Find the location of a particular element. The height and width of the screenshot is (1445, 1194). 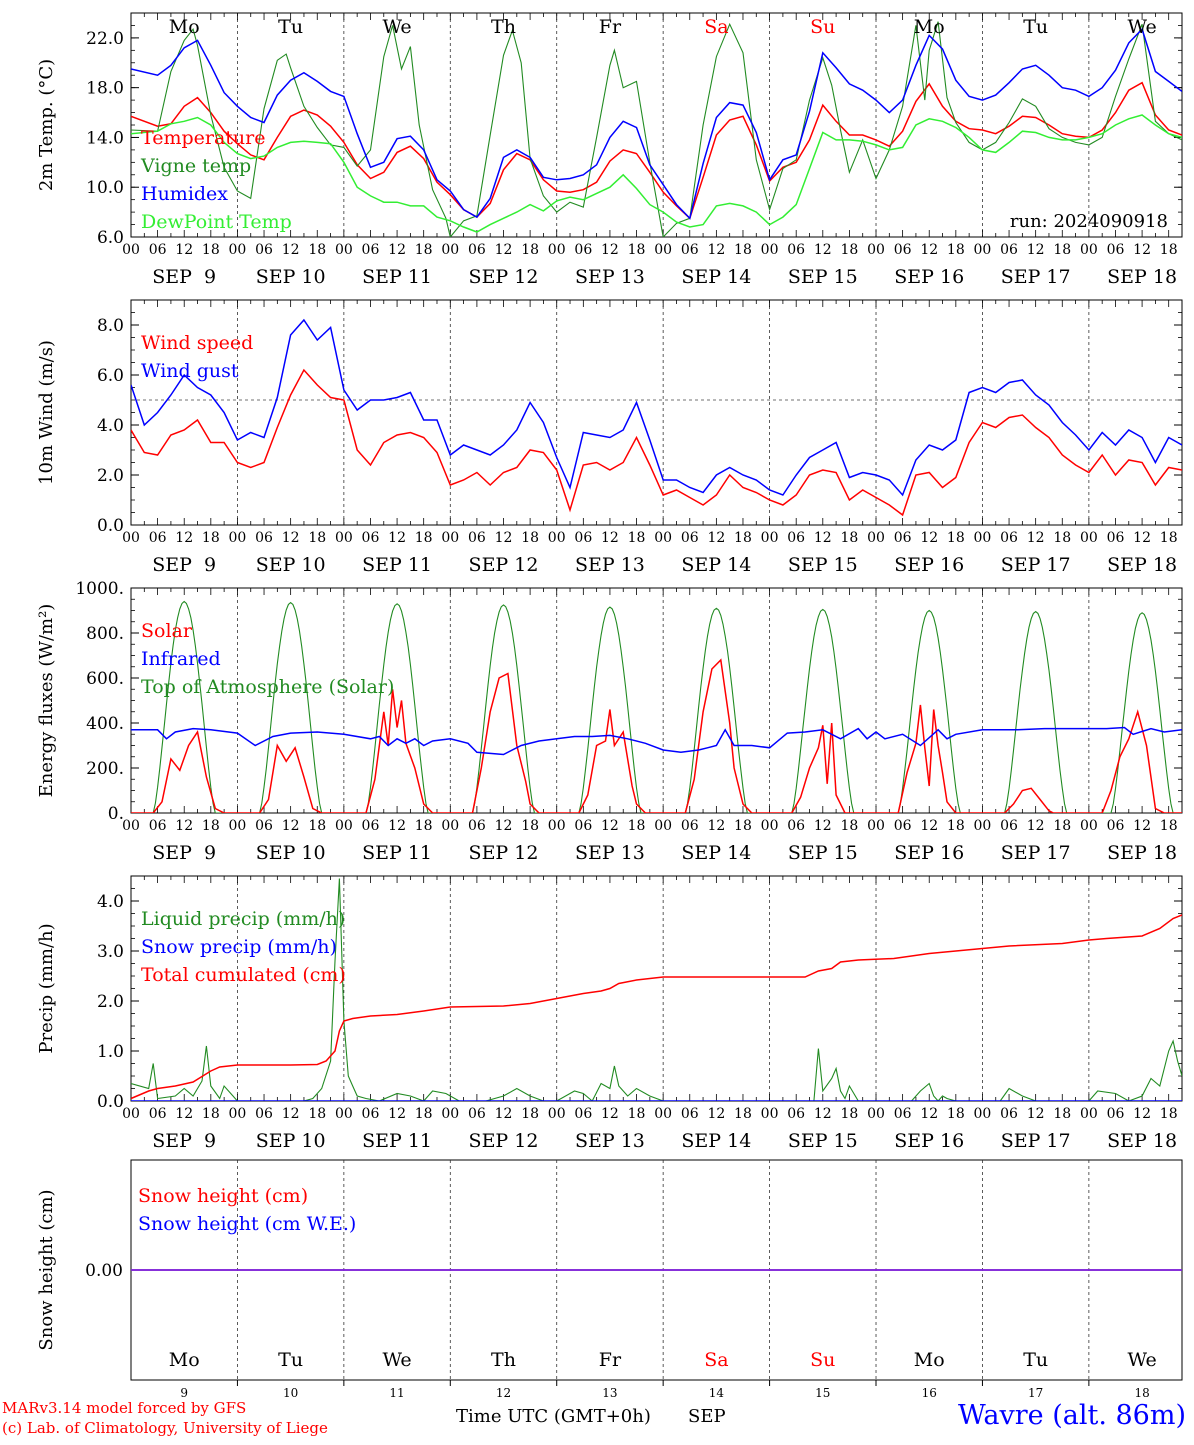

day-name: Sa is located at coordinates (716, 27).